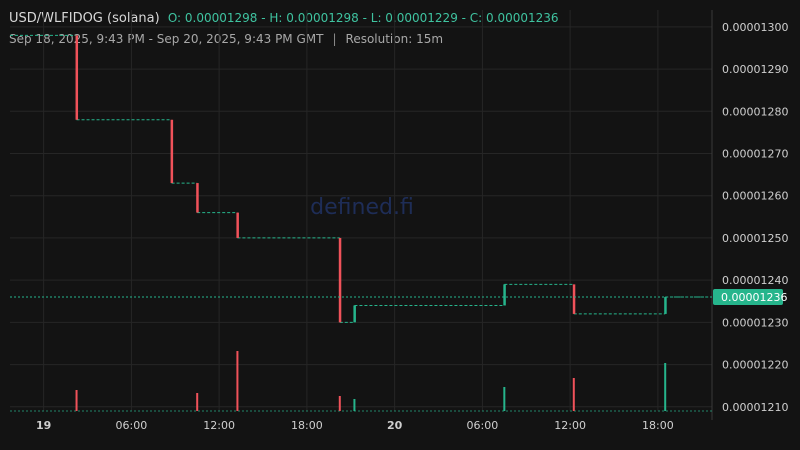 The width and height of the screenshot is (800, 450). I want to click on x-axis: 19 06:00 12:00 18:00 20 06:00 12:00 18:00, so click(355, 425).